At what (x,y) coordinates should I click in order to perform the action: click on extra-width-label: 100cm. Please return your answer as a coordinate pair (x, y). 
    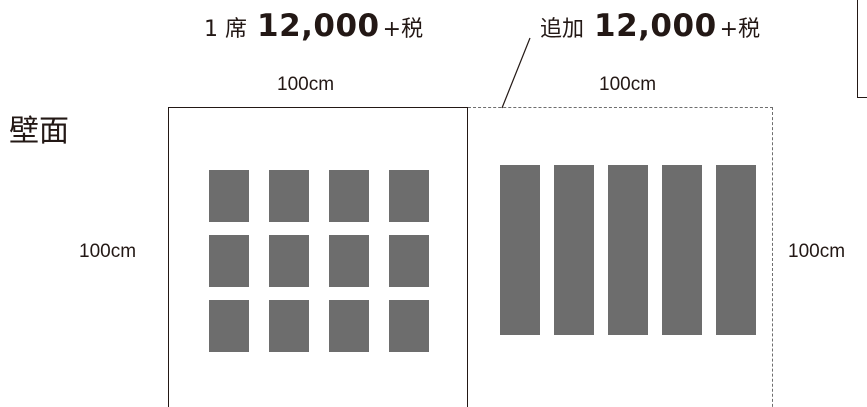
    Looking at the image, I should click on (628, 84).